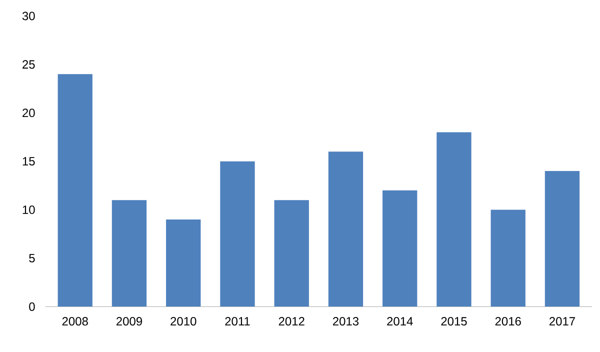 This screenshot has height=352, width=600. What do you see at coordinates (32, 306) in the screenshot?
I see `y-tick-label: 0` at bounding box center [32, 306].